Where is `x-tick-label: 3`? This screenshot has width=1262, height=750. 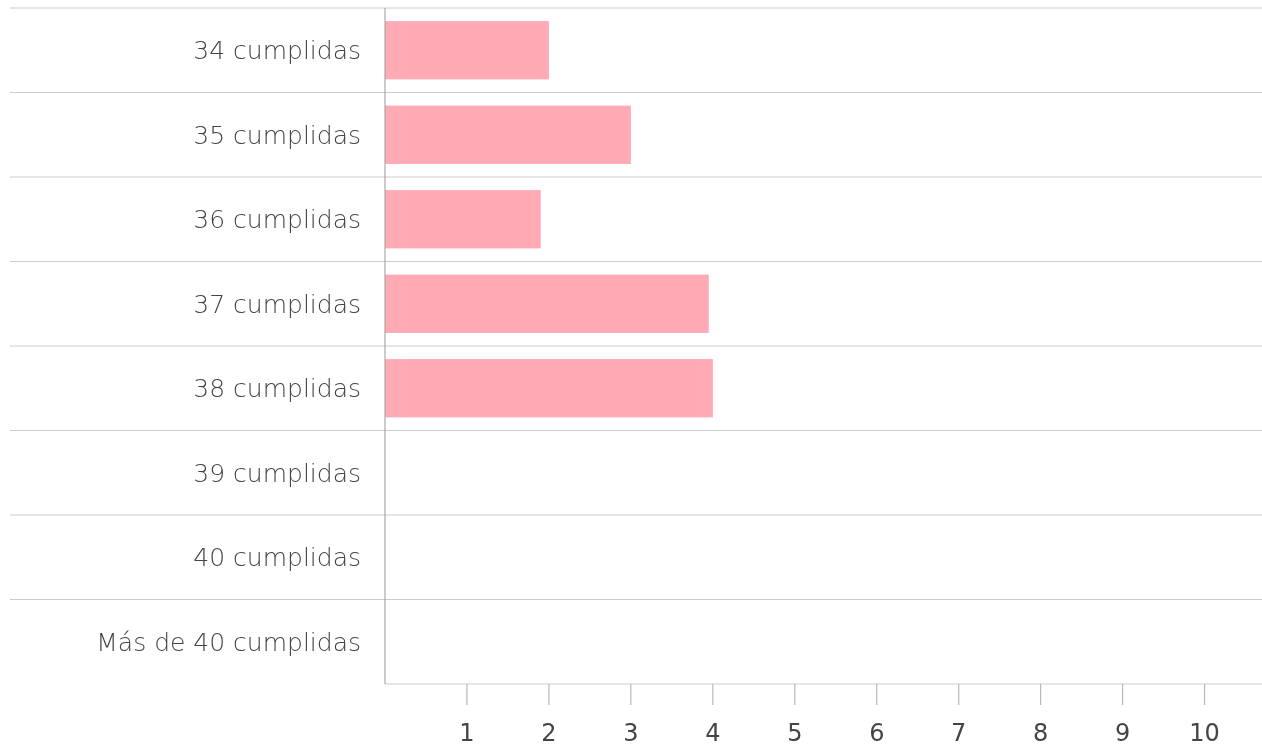 x-tick-label: 3 is located at coordinates (631, 733).